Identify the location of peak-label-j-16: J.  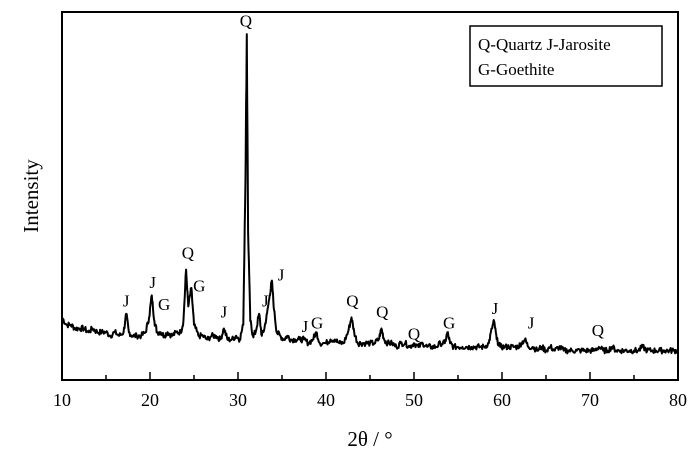
(531, 322).